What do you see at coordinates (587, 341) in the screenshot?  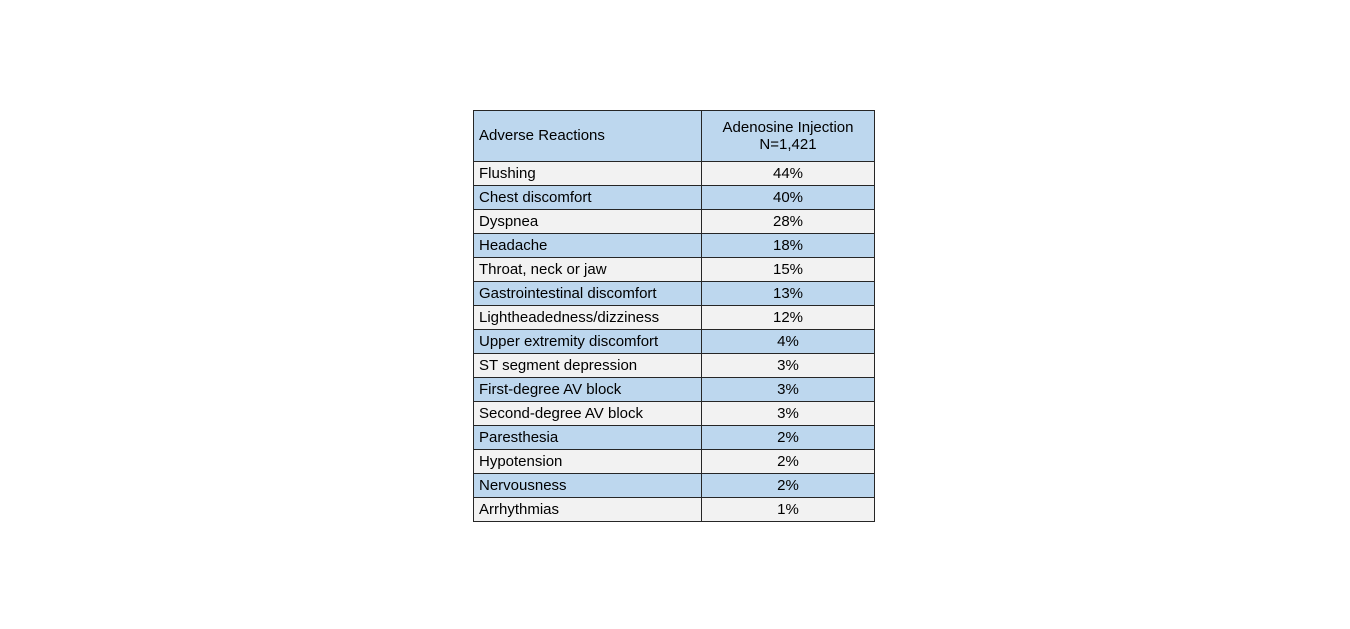 I see `reaction-label: Upper extremity discomfort` at bounding box center [587, 341].